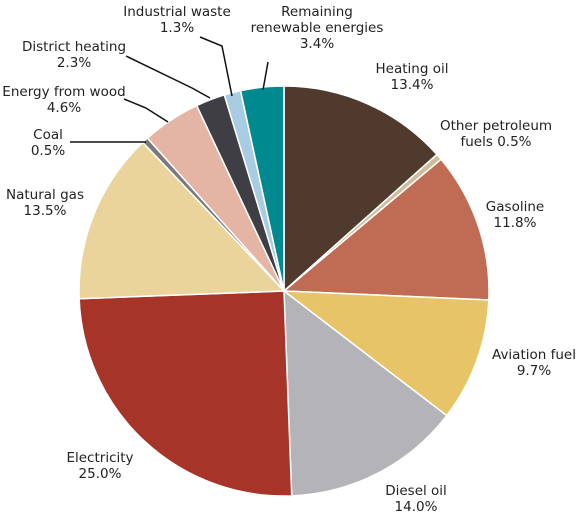  I want to click on slice-label: Industrial waste 1.3%, so click(177, 20).